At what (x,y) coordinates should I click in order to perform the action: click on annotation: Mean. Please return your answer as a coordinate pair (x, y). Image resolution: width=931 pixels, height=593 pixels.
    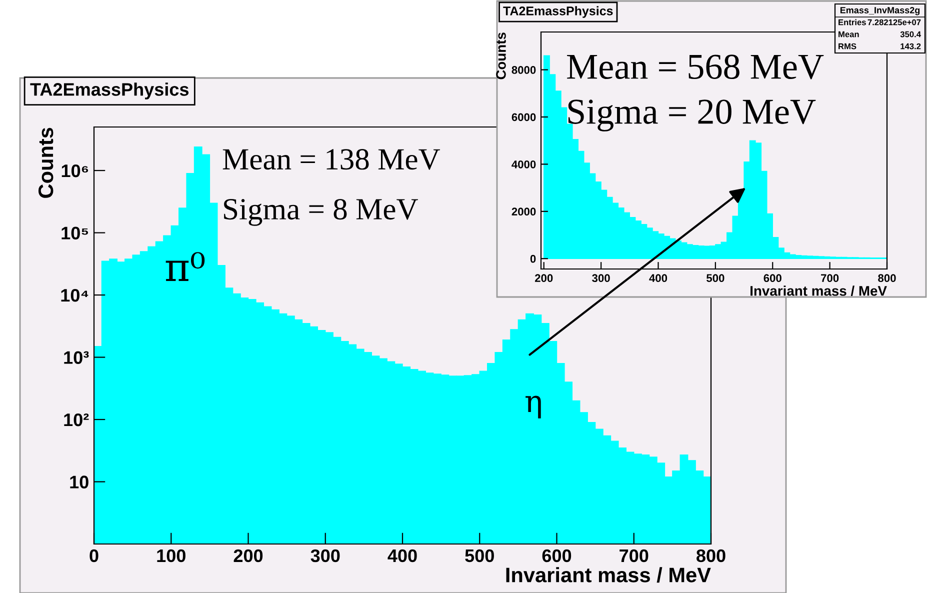
    Looking at the image, I should click on (848, 34).